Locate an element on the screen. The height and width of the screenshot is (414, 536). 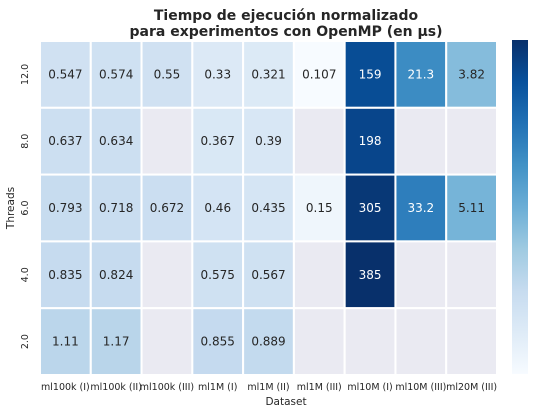
chart-title-line-1: Tiempo de ejecución normalizado is located at coordinates (286, 16).